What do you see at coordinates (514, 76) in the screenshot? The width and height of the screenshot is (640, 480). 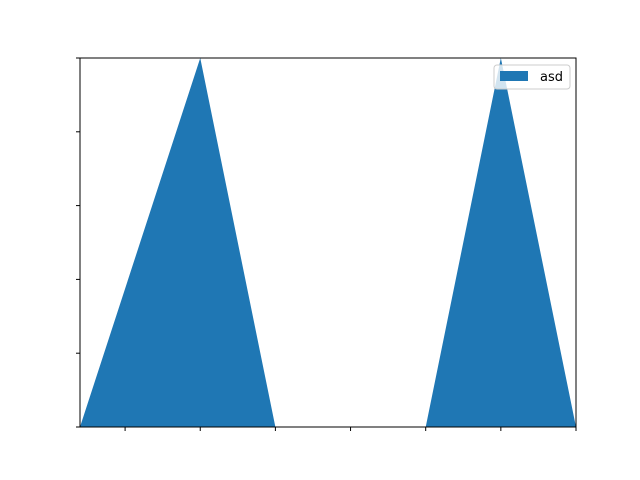 I see `legend-swatch` at bounding box center [514, 76].